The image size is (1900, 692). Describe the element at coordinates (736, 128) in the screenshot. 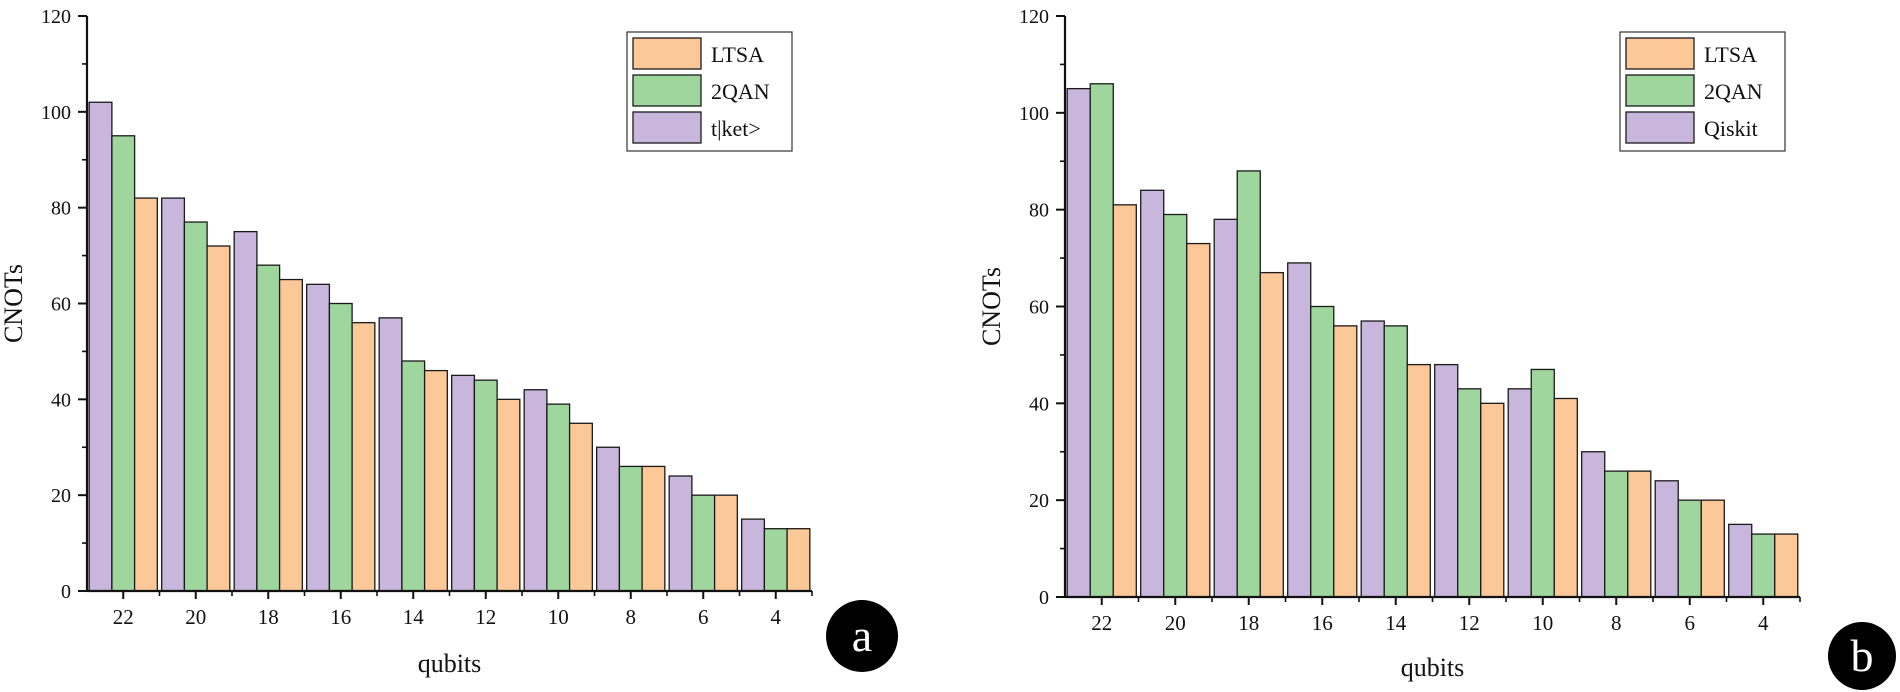

I see `legend-label: t|ket>` at that location.